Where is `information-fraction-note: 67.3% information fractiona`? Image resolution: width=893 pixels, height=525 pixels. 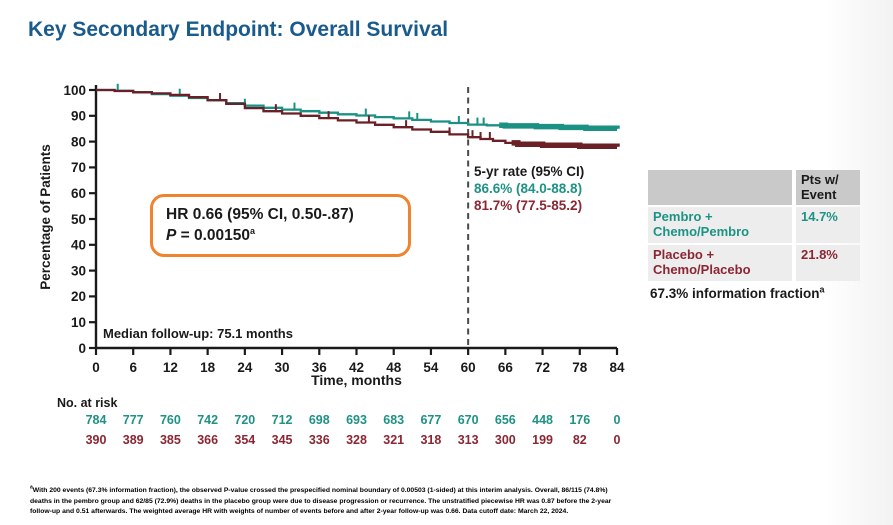
information-fraction-note: 67.3% information fractiona is located at coordinates (737, 292).